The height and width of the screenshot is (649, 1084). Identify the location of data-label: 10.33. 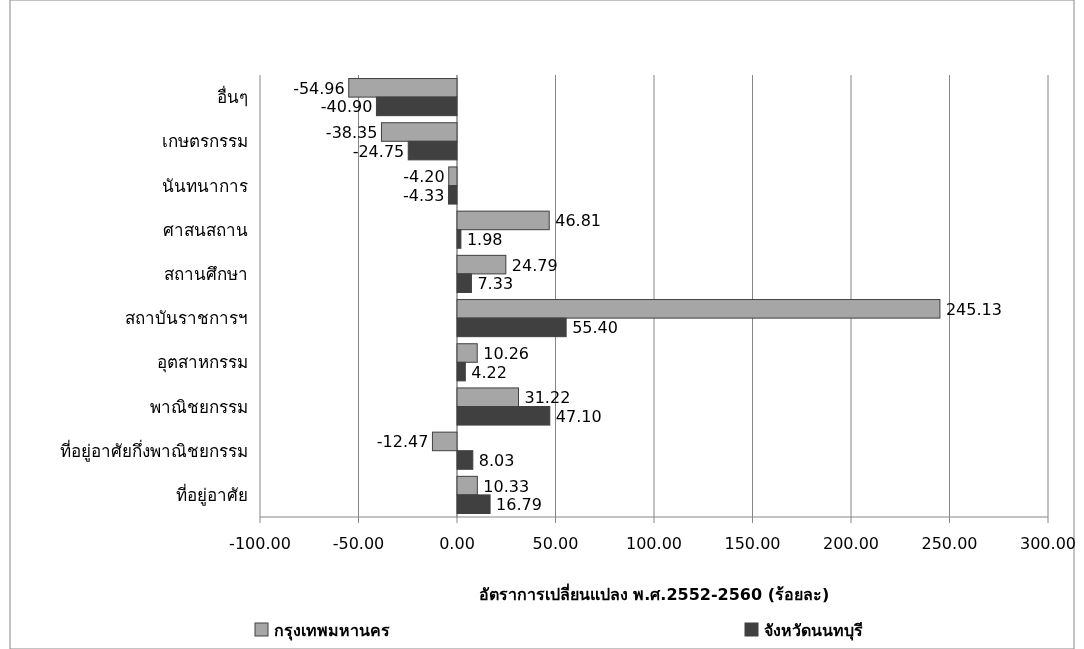
(506, 486).